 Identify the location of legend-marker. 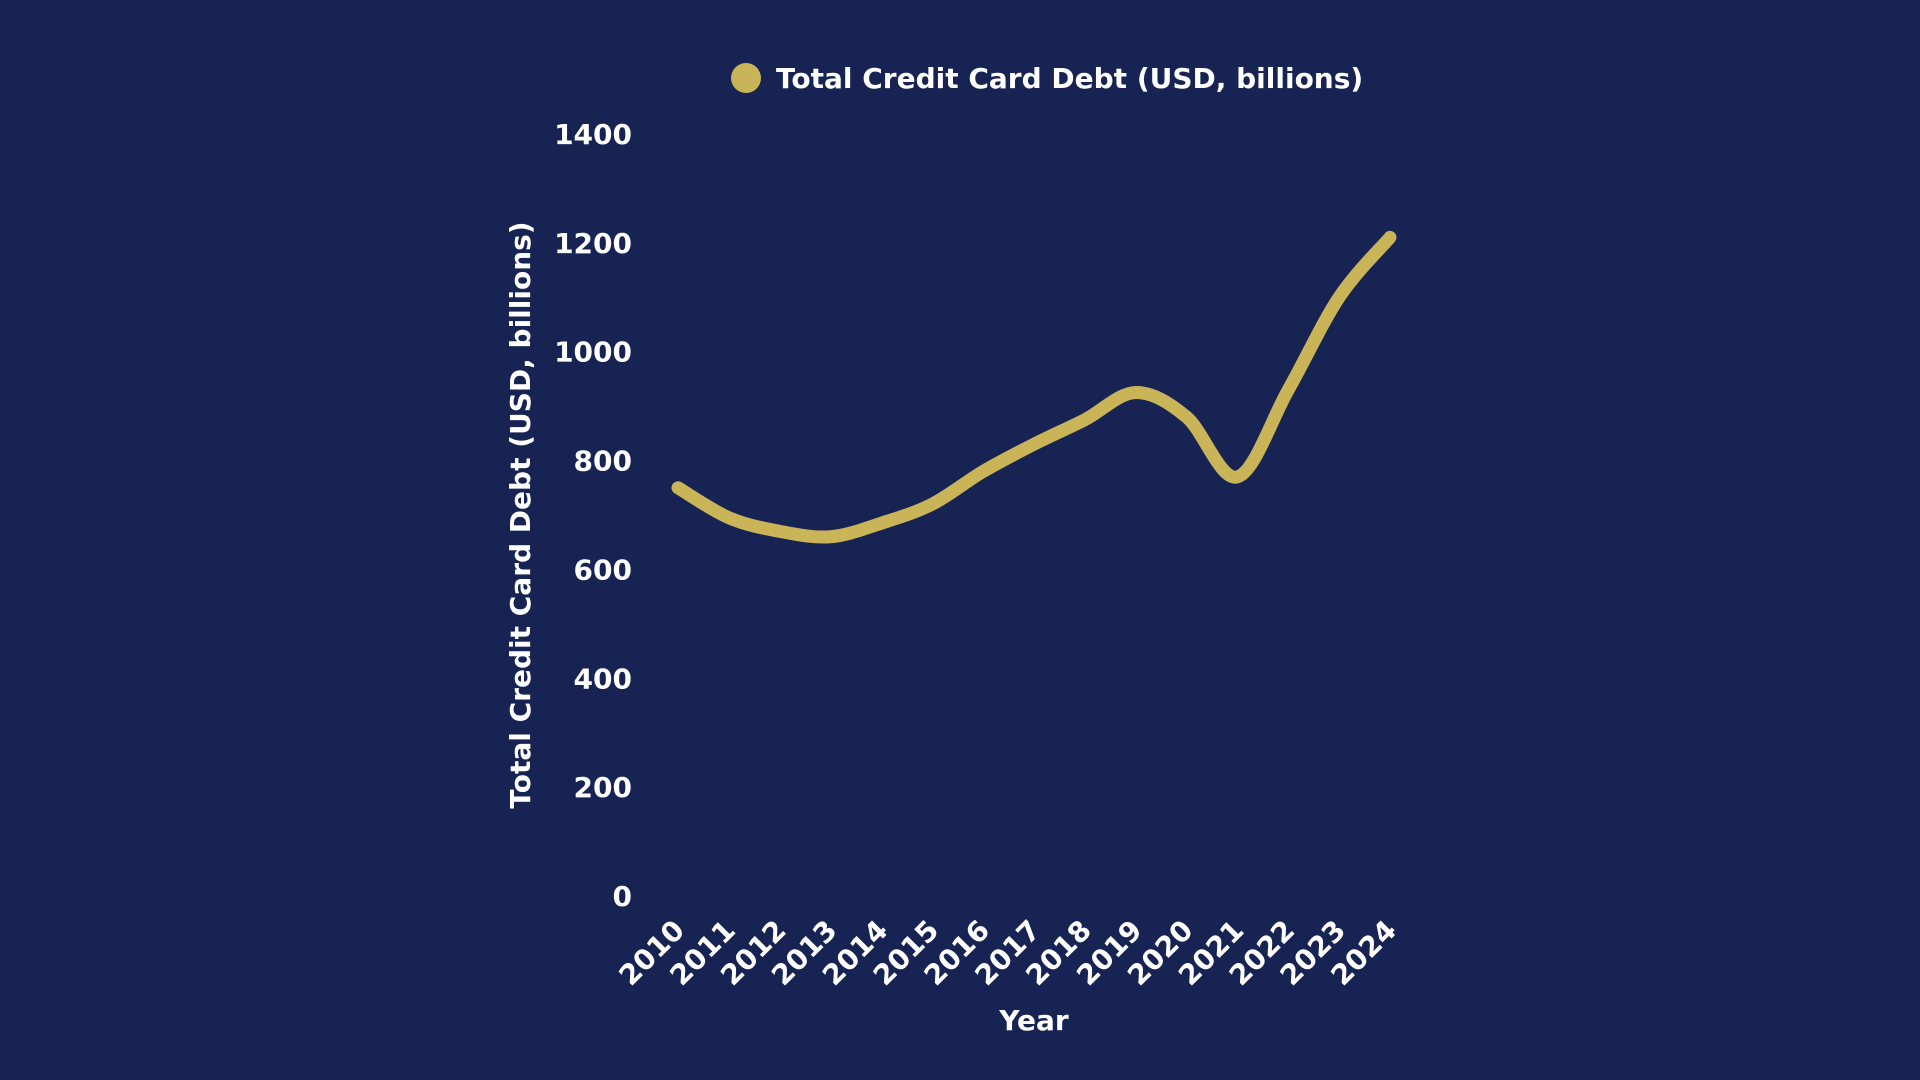
(746, 78).